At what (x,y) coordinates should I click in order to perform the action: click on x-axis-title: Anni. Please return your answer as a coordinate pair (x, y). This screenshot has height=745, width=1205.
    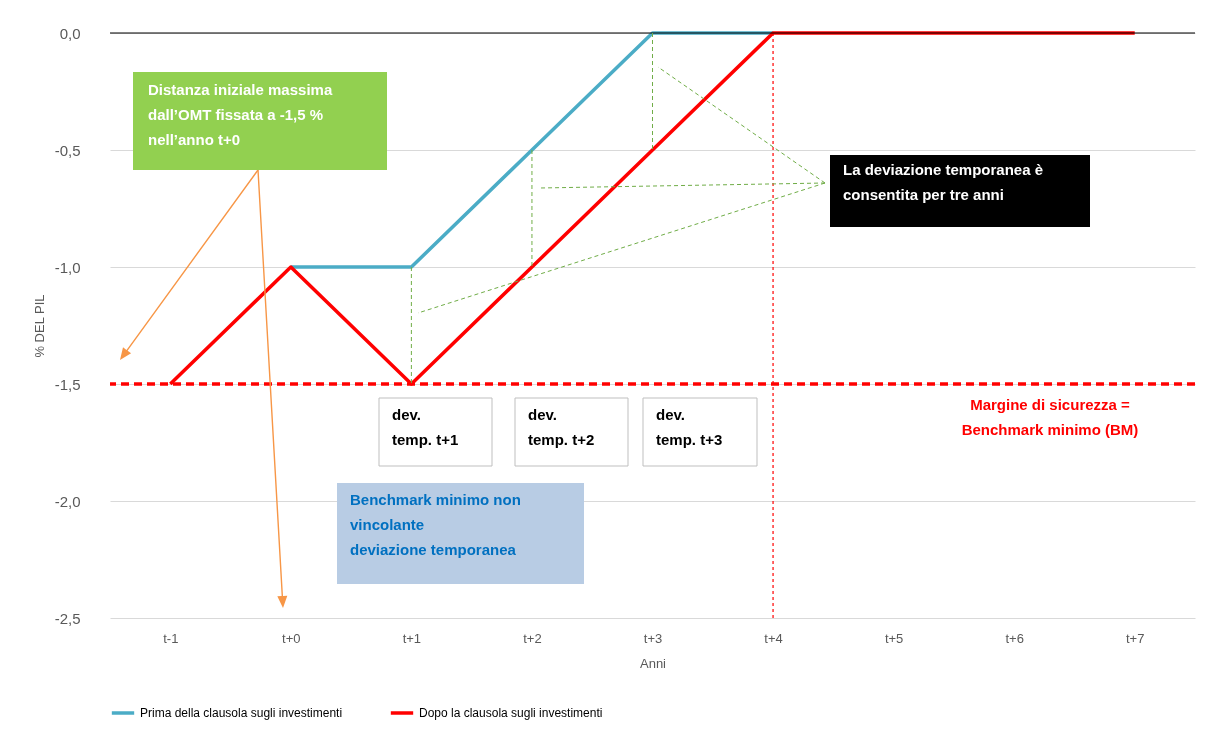
    Looking at the image, I should click on (653, 663).